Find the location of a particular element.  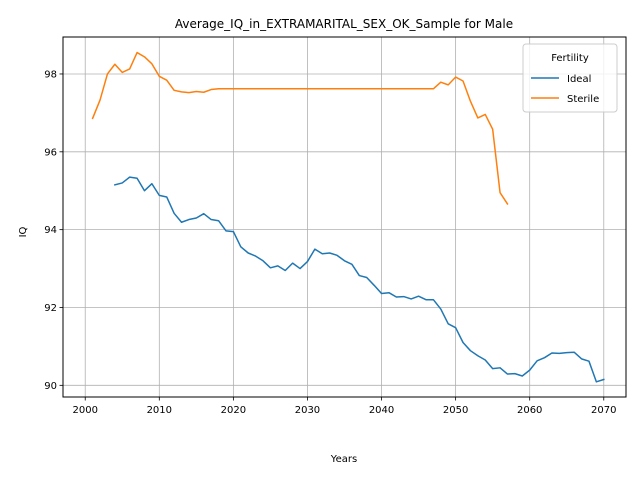

x-tick-label: 2010 is located at coordinates (159, 410).